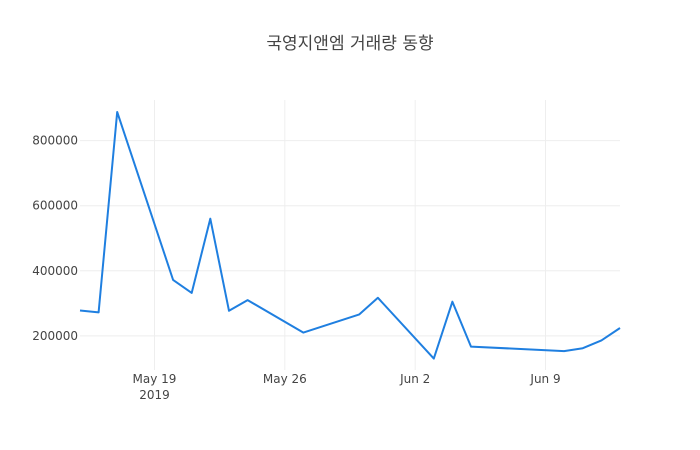 This screenshot has height=450, width=700. What do you see at coordinates (154, 395) in the screenshot?
I see `x-tick-sublabel: 2019` at bounding box center [154, 395].